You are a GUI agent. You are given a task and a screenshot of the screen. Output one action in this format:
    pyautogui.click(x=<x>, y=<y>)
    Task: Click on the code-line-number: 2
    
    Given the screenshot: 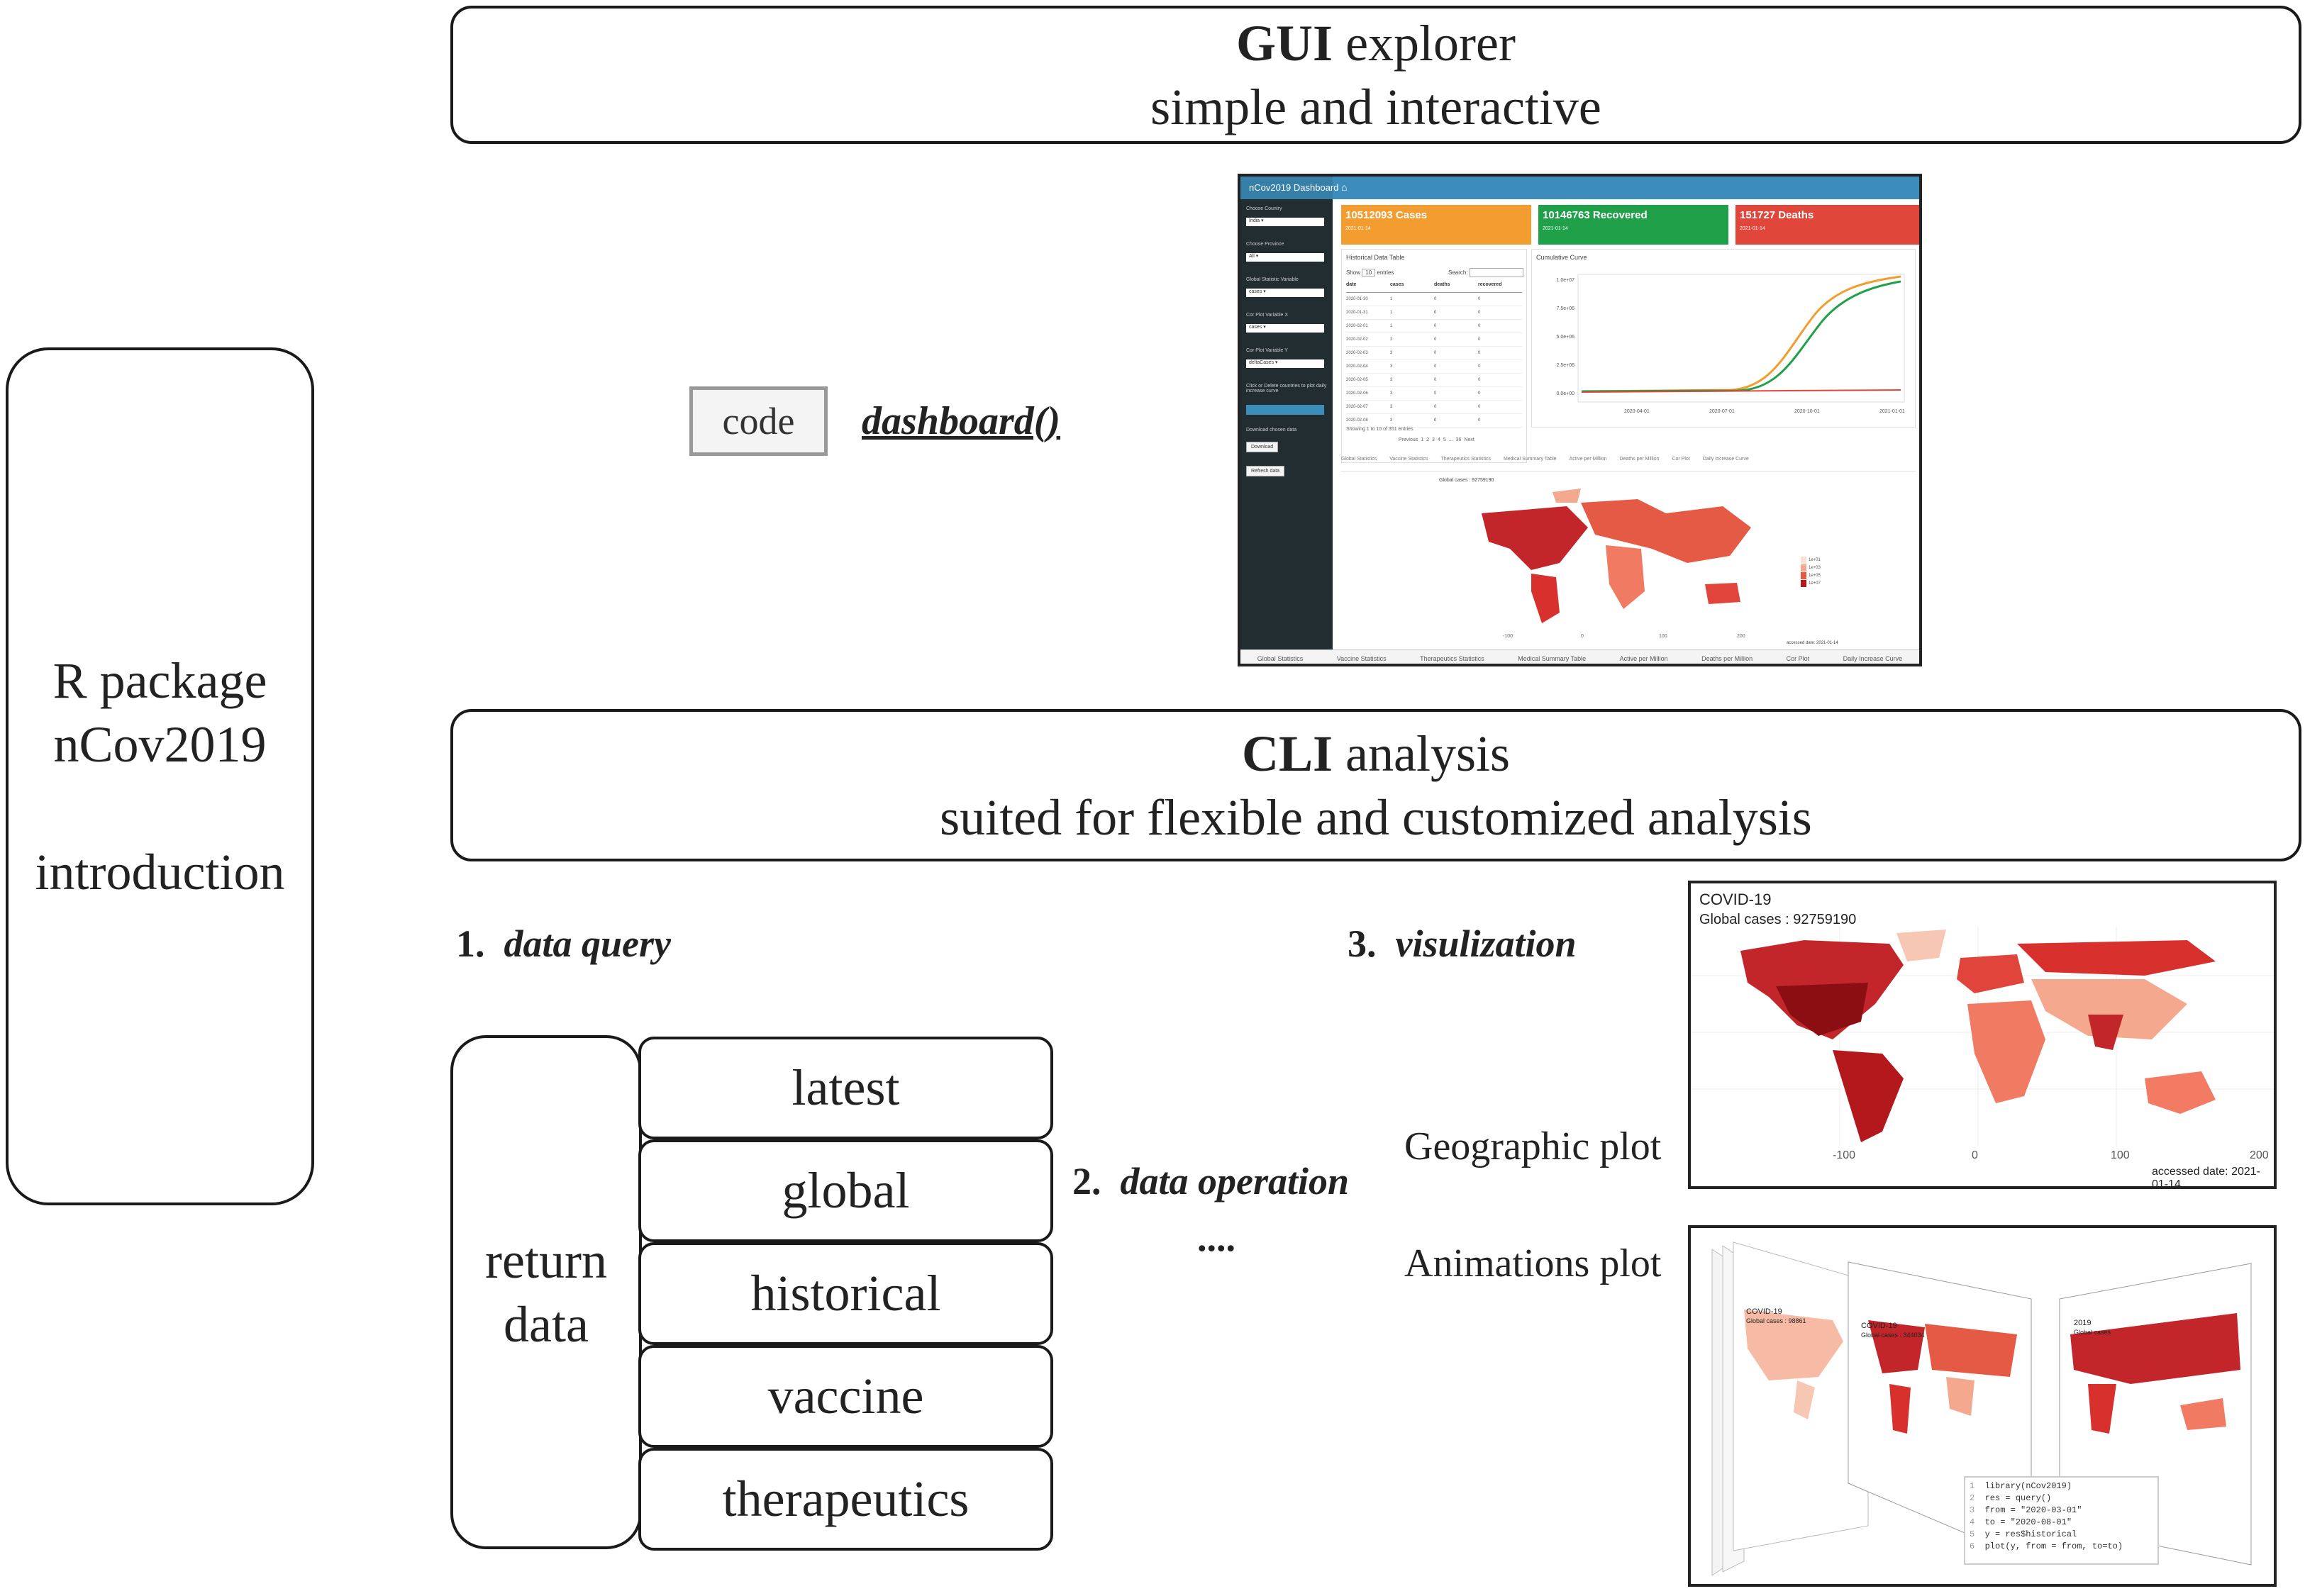 What is the action you would take?
    pyautogui.click(x=1977, y=1498)
    